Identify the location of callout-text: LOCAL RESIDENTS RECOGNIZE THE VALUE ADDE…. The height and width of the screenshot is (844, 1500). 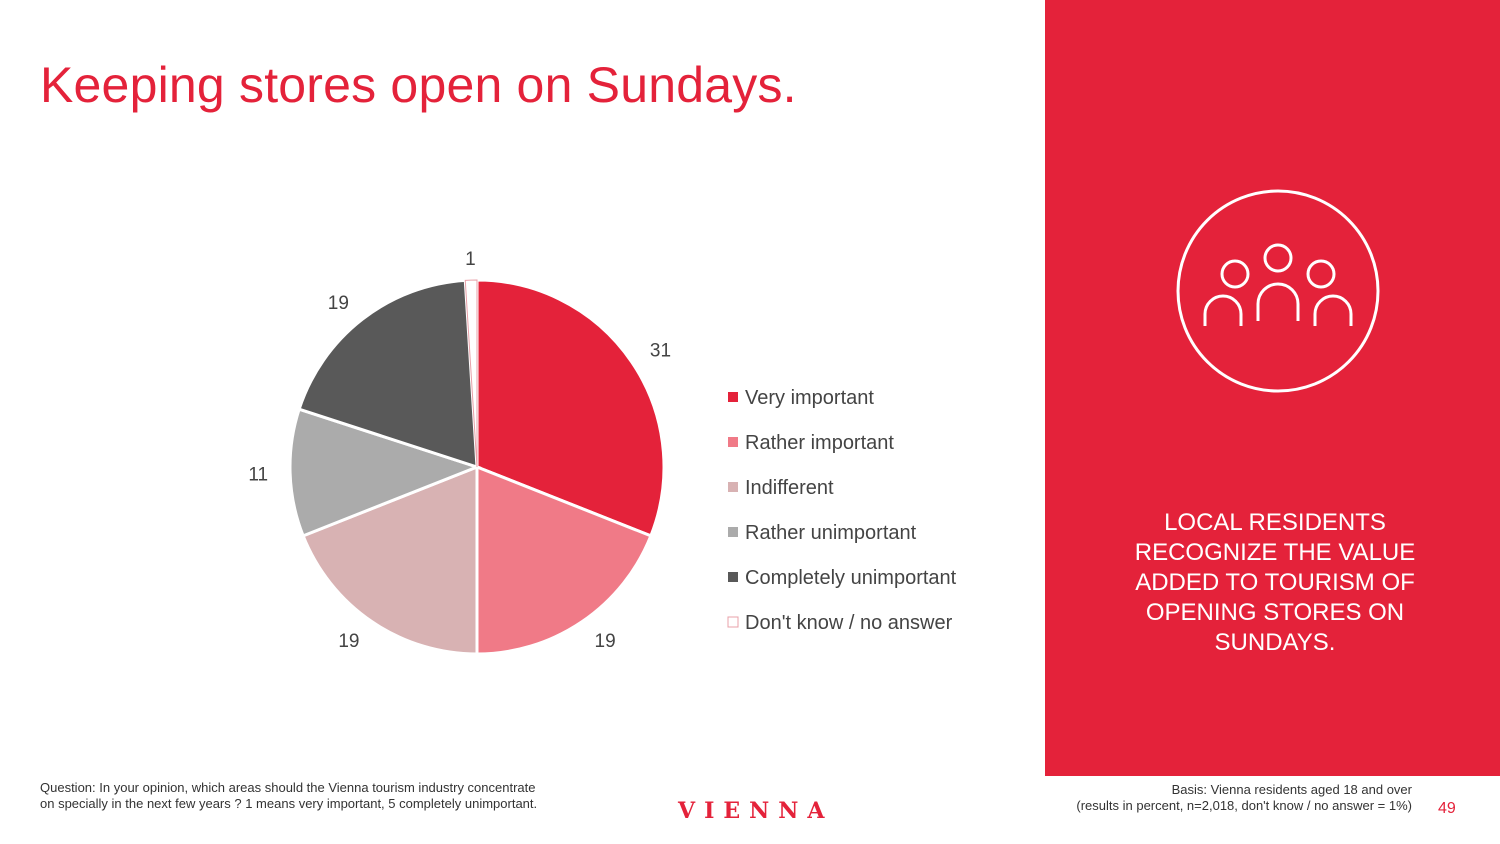
(1275, 582).